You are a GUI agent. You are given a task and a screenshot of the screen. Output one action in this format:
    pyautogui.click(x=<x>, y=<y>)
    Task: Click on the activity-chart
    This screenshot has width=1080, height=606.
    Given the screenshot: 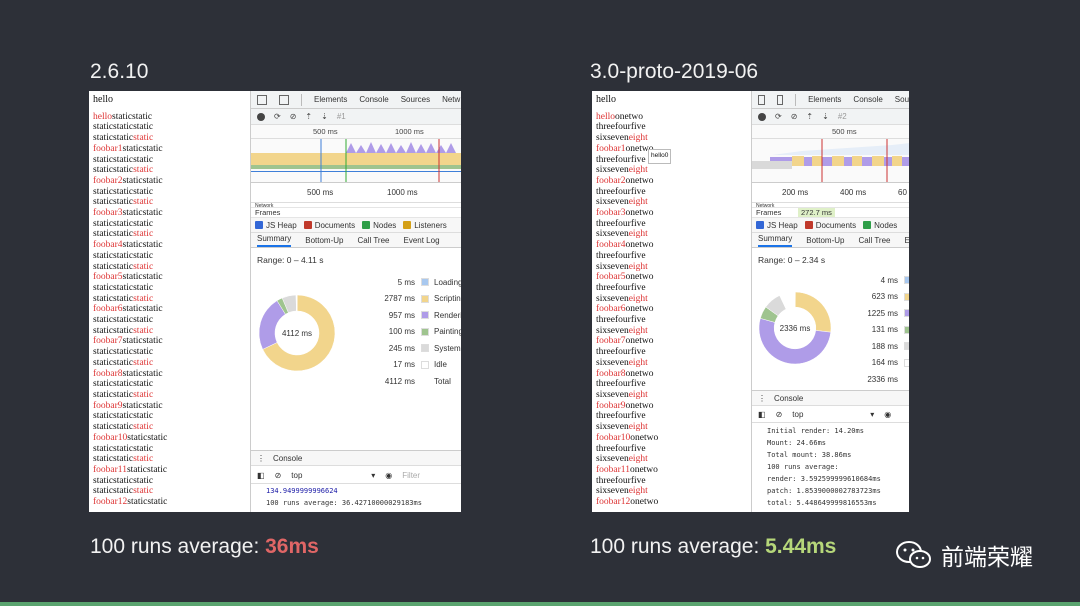 What is the action you would take?
    pyautogui.click(x=356, y=160)
    